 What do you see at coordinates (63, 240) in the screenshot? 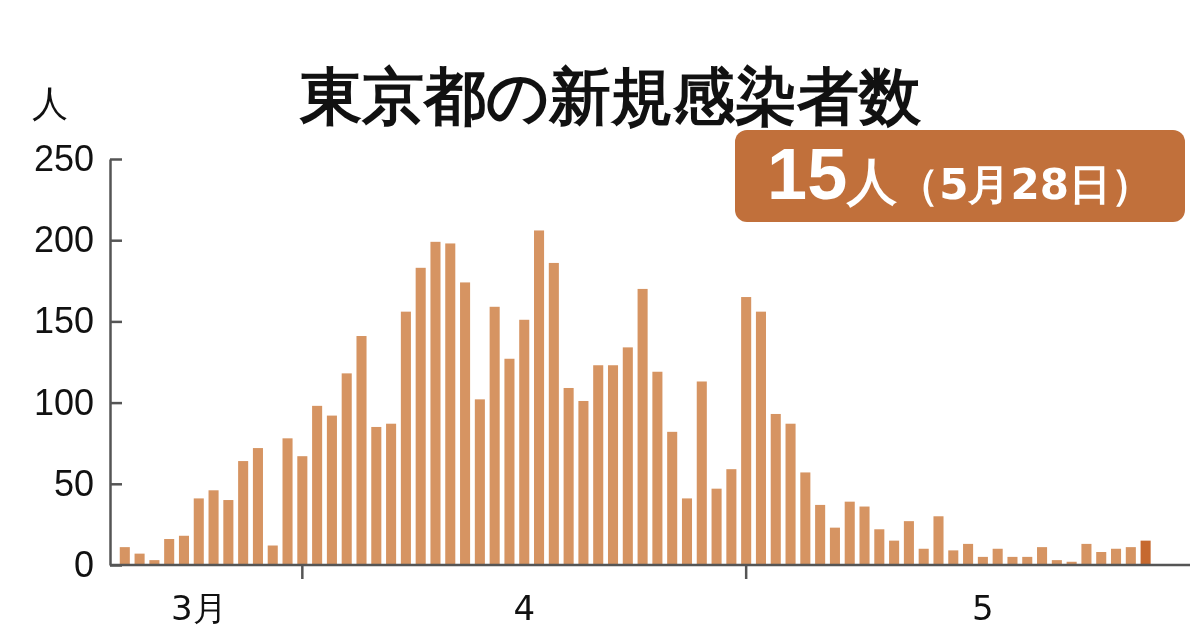
I see `y-tick-label: 200` at bounding box center [63, 240].